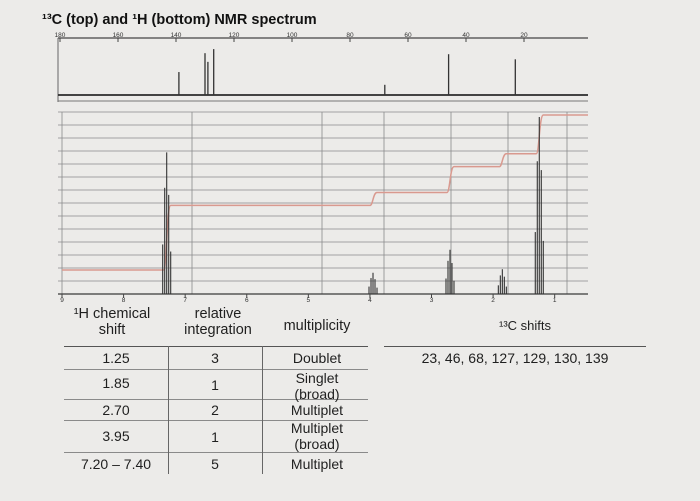 The width and height of the screenshot is (700, 501). Describe the element at coordinates (215, 358) in the screenshot. I see `h-row-1-integration: 3` at that location.